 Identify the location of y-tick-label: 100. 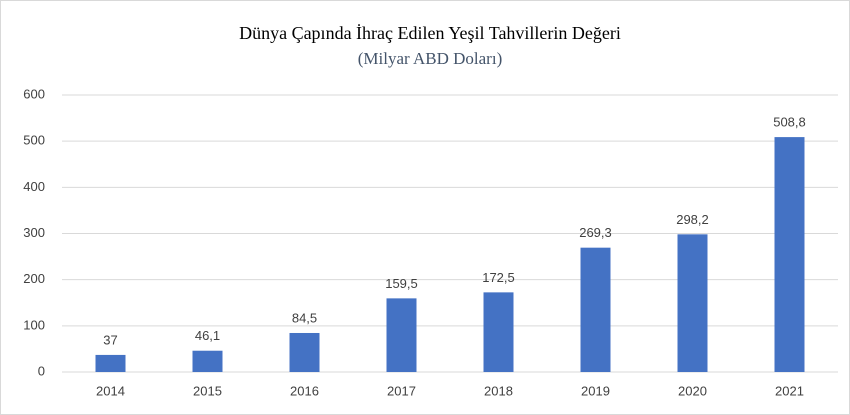
(34, 324).